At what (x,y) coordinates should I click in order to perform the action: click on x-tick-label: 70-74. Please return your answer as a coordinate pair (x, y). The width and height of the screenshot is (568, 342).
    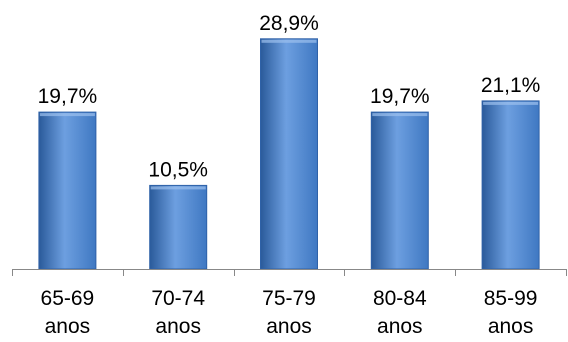
    Looking at the image, I should click on (178, 298).